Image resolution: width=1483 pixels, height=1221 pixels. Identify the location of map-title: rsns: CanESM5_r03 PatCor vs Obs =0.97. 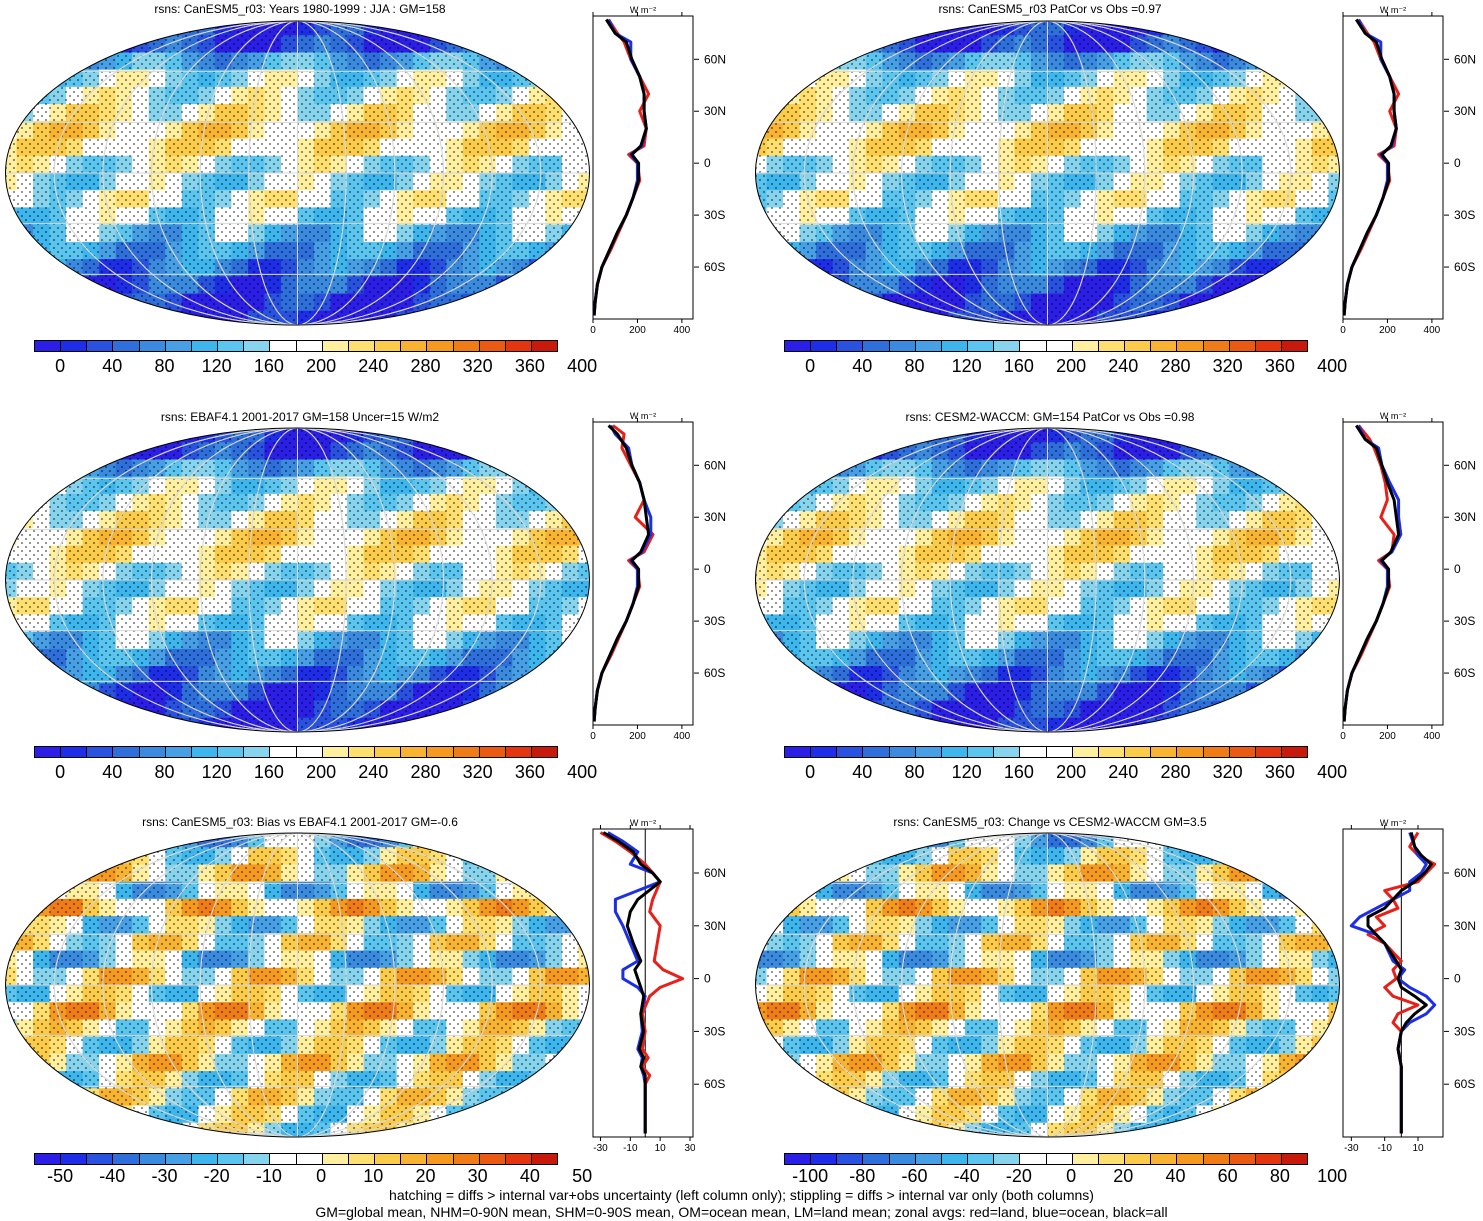
(1050, 9).